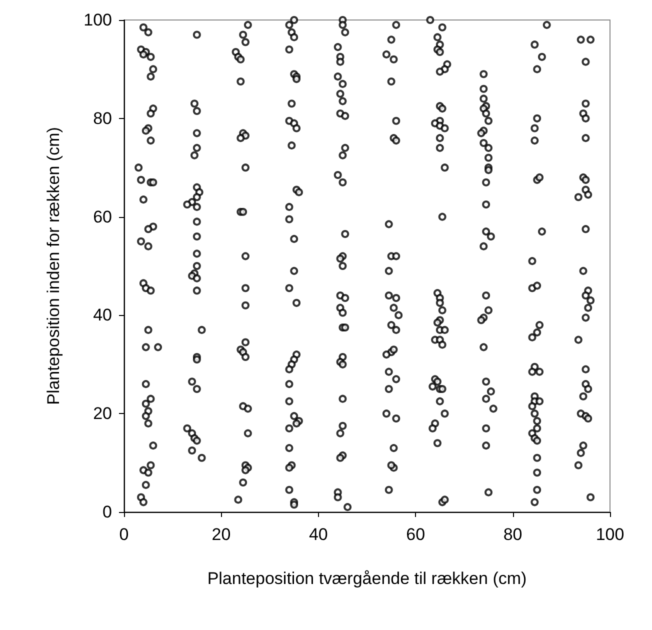 Image resolution: width=652 pixels, height=630 pixels. What do you see at coordinates (98, 20) in the screenshot?
I see `y-tick-label: 100` at bounding box center [98, 20].